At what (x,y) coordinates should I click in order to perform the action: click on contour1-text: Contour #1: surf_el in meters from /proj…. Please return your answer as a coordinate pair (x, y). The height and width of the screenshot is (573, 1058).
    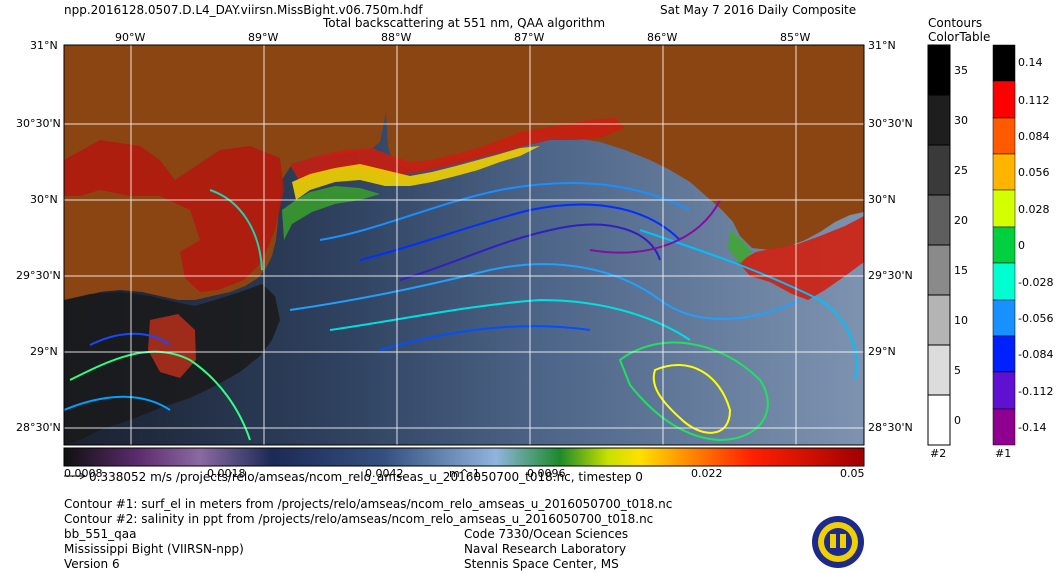
    Looking at the image, I should click on (368, 504).